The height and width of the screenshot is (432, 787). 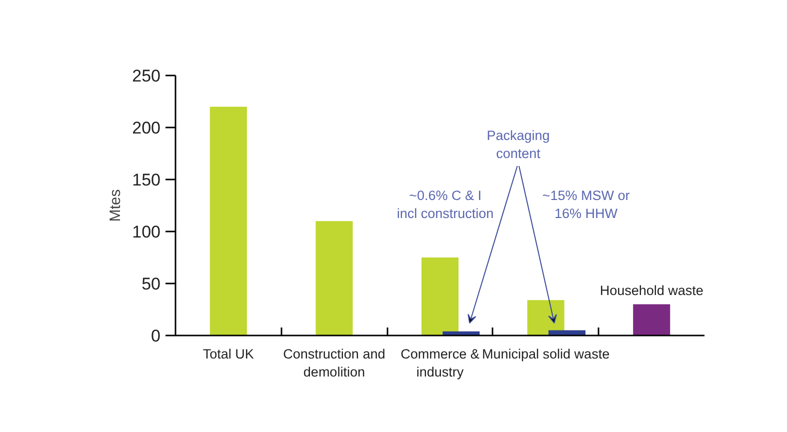 What do you see at coordinates (586, 205) in the screenshot?
I see `annotation: ~15% MSW or 16% HHW` at bounding box center [586, 205].